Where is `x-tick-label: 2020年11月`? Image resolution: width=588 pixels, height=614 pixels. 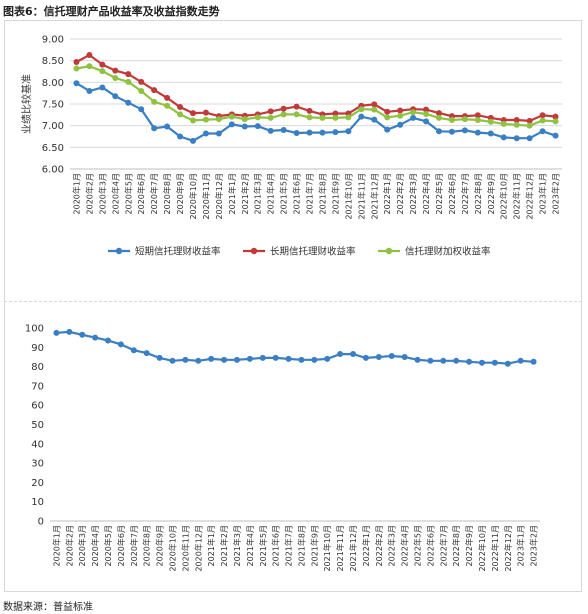
x-tick-label: 2020年11月 is located at coordinates (206, 196).